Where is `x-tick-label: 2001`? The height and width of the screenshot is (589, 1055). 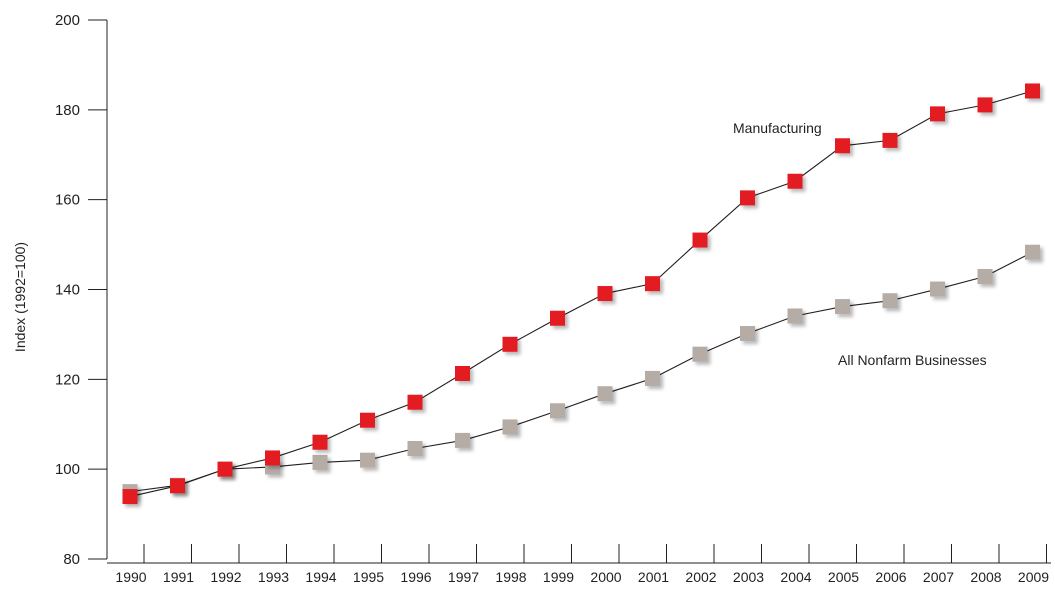
x-tick-label: 2001 is located at coordinates (653, 577).